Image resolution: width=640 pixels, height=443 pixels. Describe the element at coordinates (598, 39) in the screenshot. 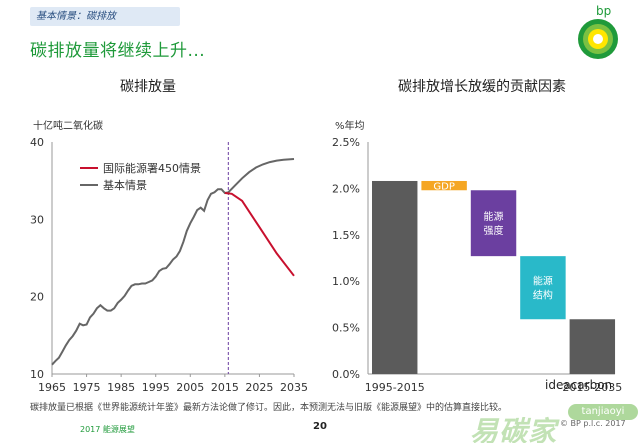

I see `bp-helios-logo-icon` at that location.